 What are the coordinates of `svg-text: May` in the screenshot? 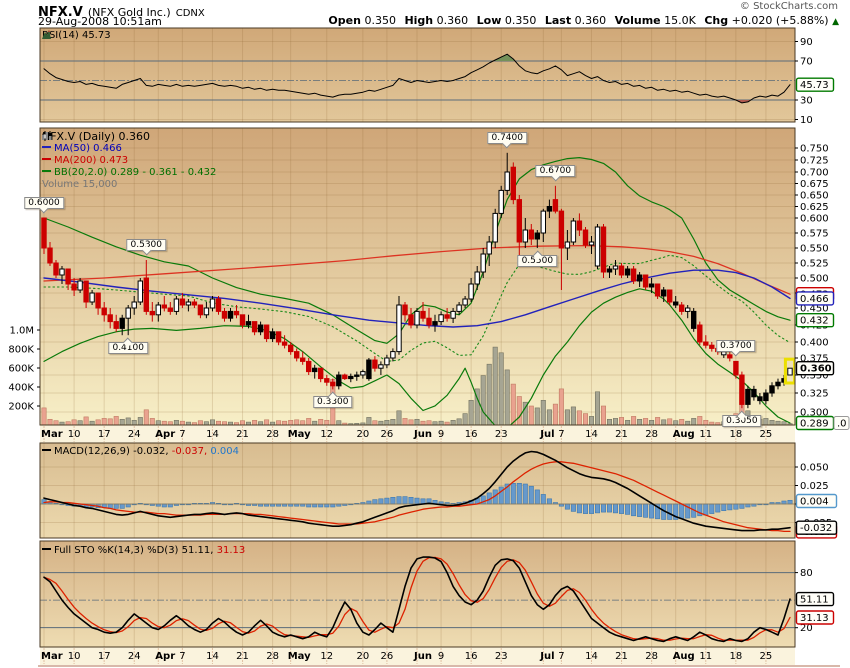 It's located at (299, 656).